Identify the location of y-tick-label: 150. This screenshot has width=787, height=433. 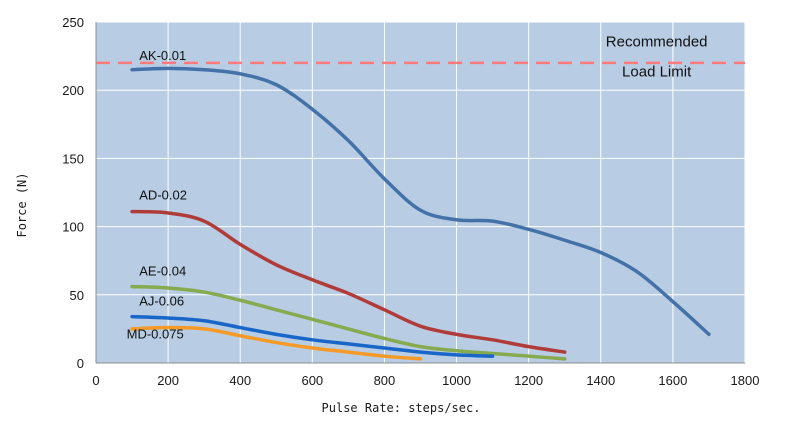
(73, 158).